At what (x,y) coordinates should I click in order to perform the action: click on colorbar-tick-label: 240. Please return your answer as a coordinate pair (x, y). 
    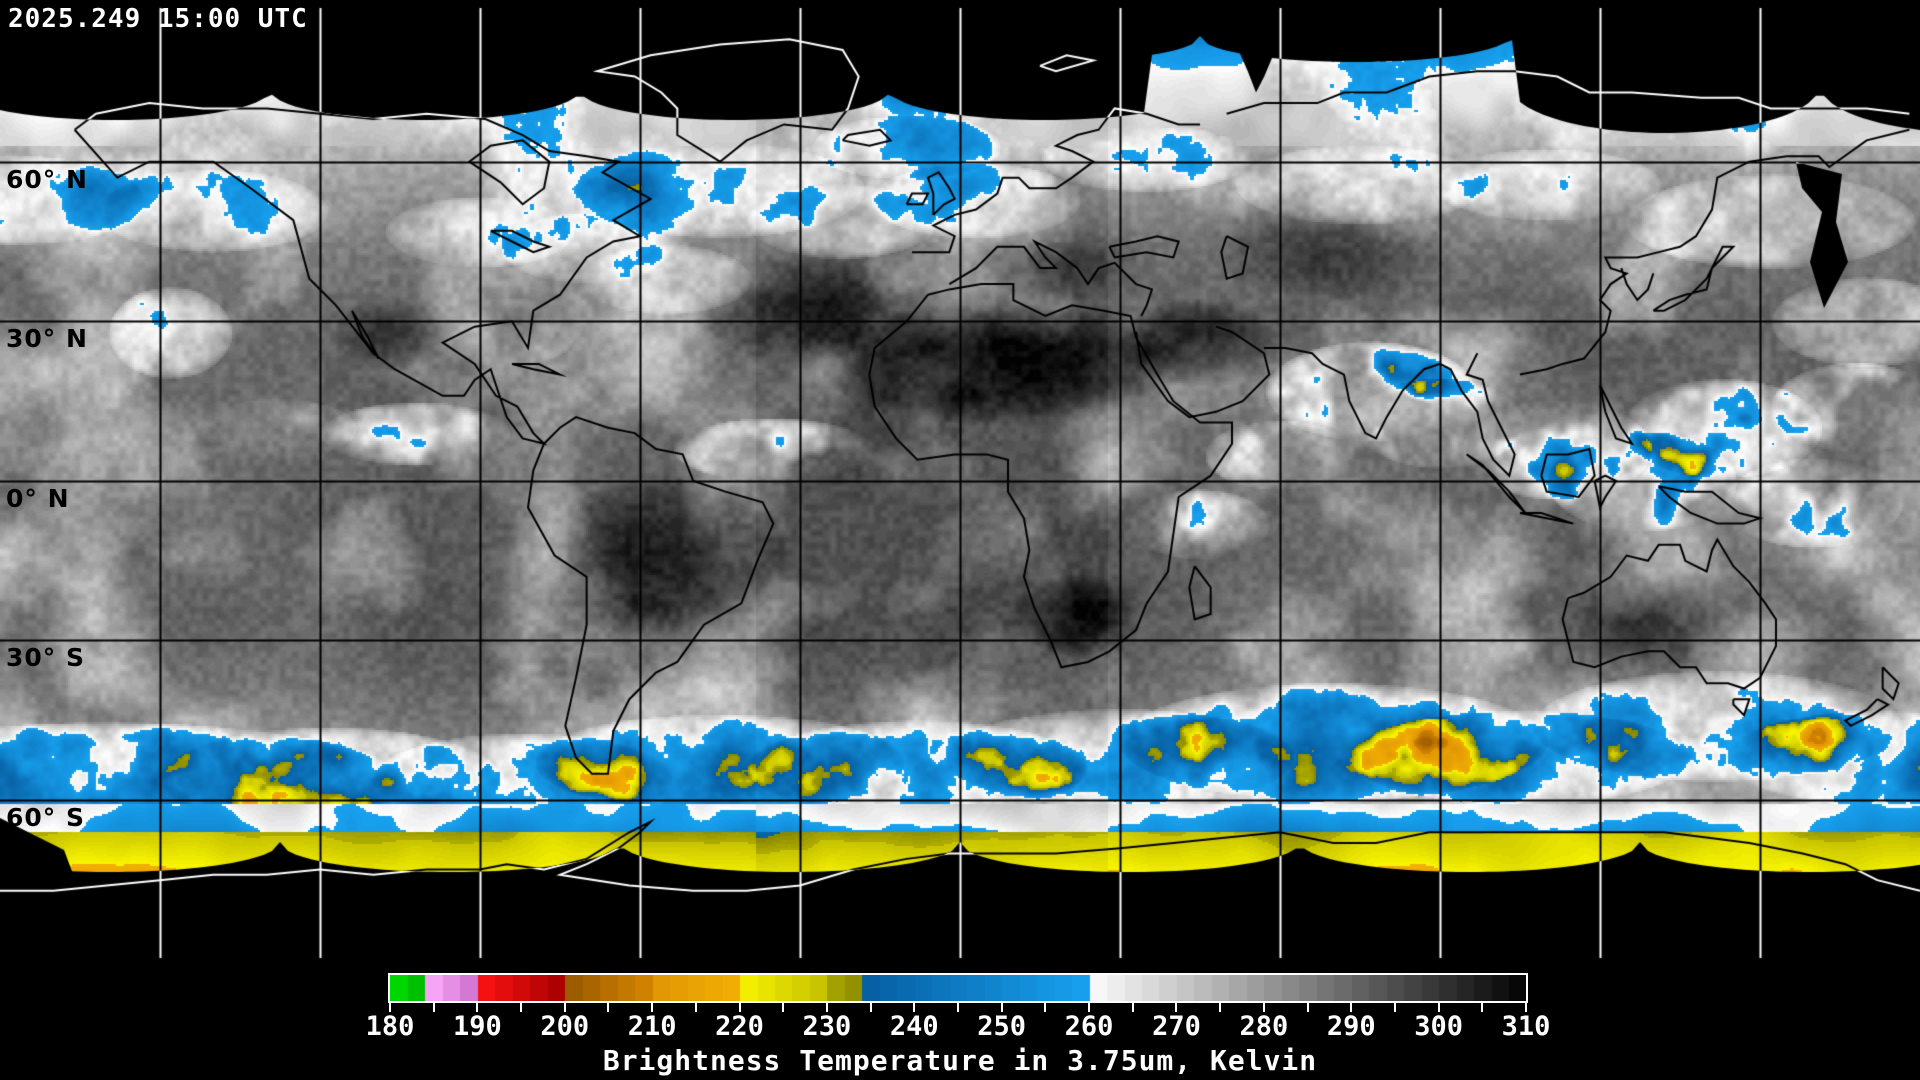
    Looking at the image, I should click on (914, 1026).